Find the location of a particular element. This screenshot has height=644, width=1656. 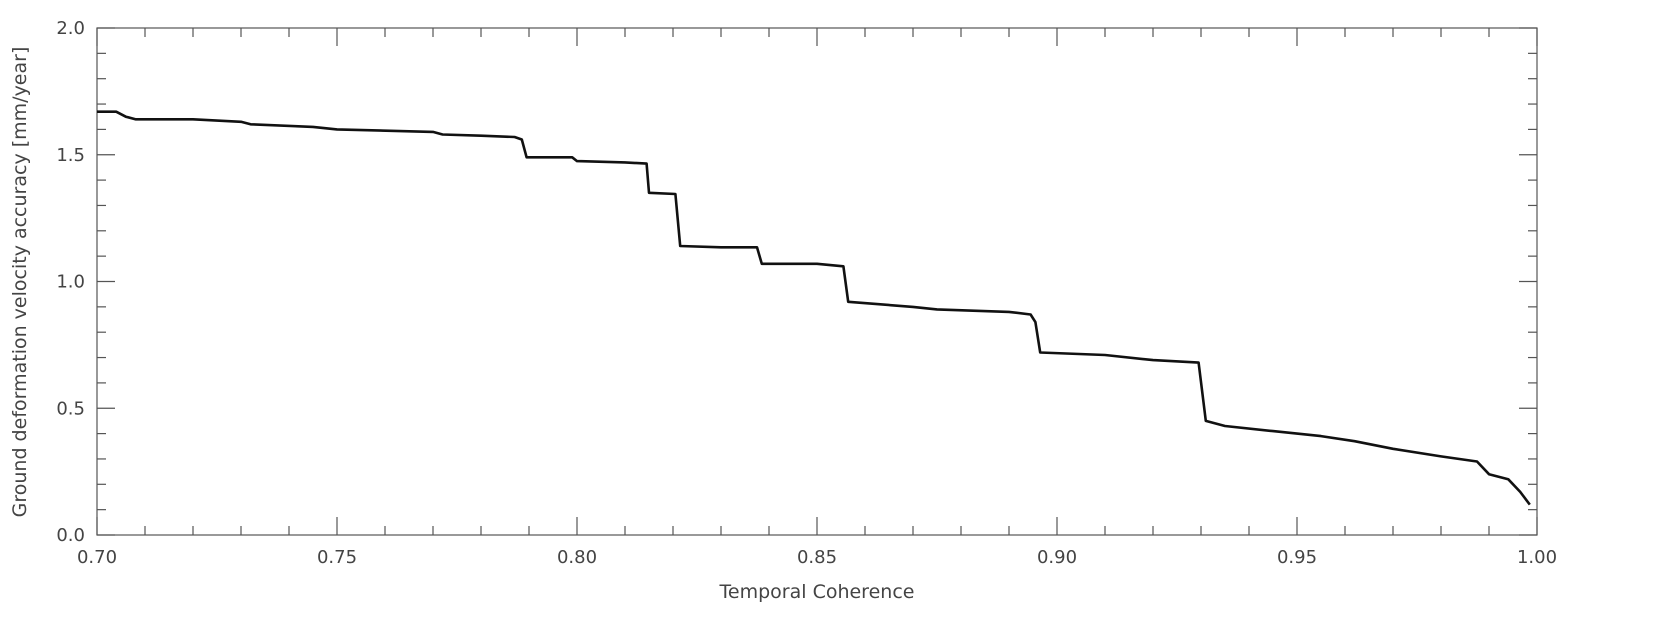

y-tick-labels: 0.0 0.5 1.0 1.5 2.0 is located at coordinates (70, 282).